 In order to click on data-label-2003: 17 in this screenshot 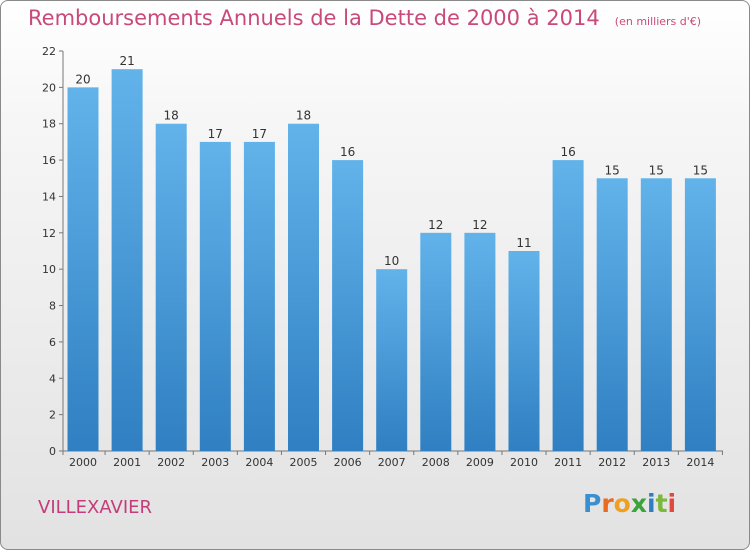, I will do `click(215, 134)`.